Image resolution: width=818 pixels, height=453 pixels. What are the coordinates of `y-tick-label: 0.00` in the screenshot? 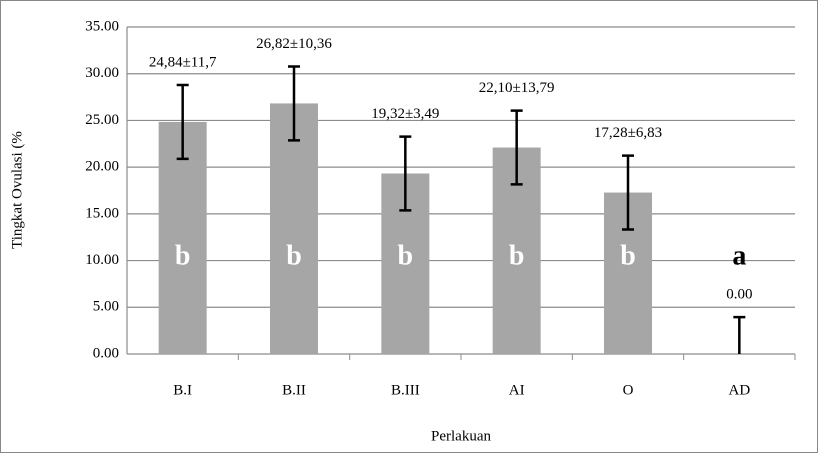 It's located at (106, 353).